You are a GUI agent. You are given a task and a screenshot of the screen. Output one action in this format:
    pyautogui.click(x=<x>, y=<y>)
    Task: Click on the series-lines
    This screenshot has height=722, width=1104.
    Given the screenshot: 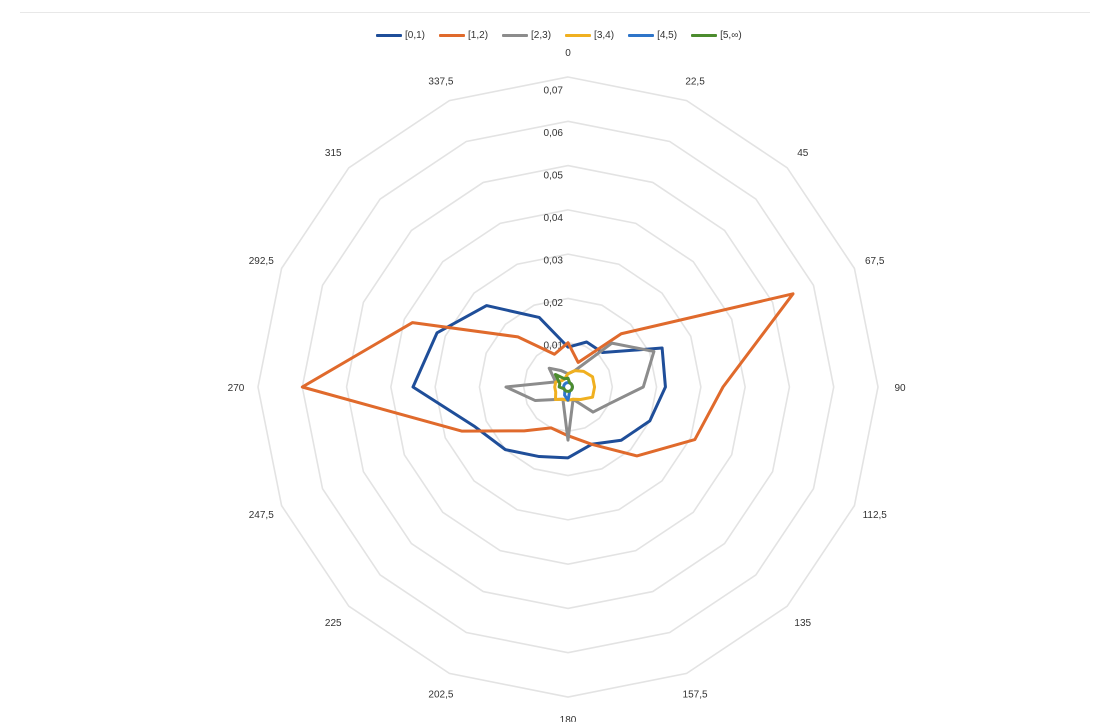 What is the action you would take?
    pyautogui.click(x=547, y=376)
    